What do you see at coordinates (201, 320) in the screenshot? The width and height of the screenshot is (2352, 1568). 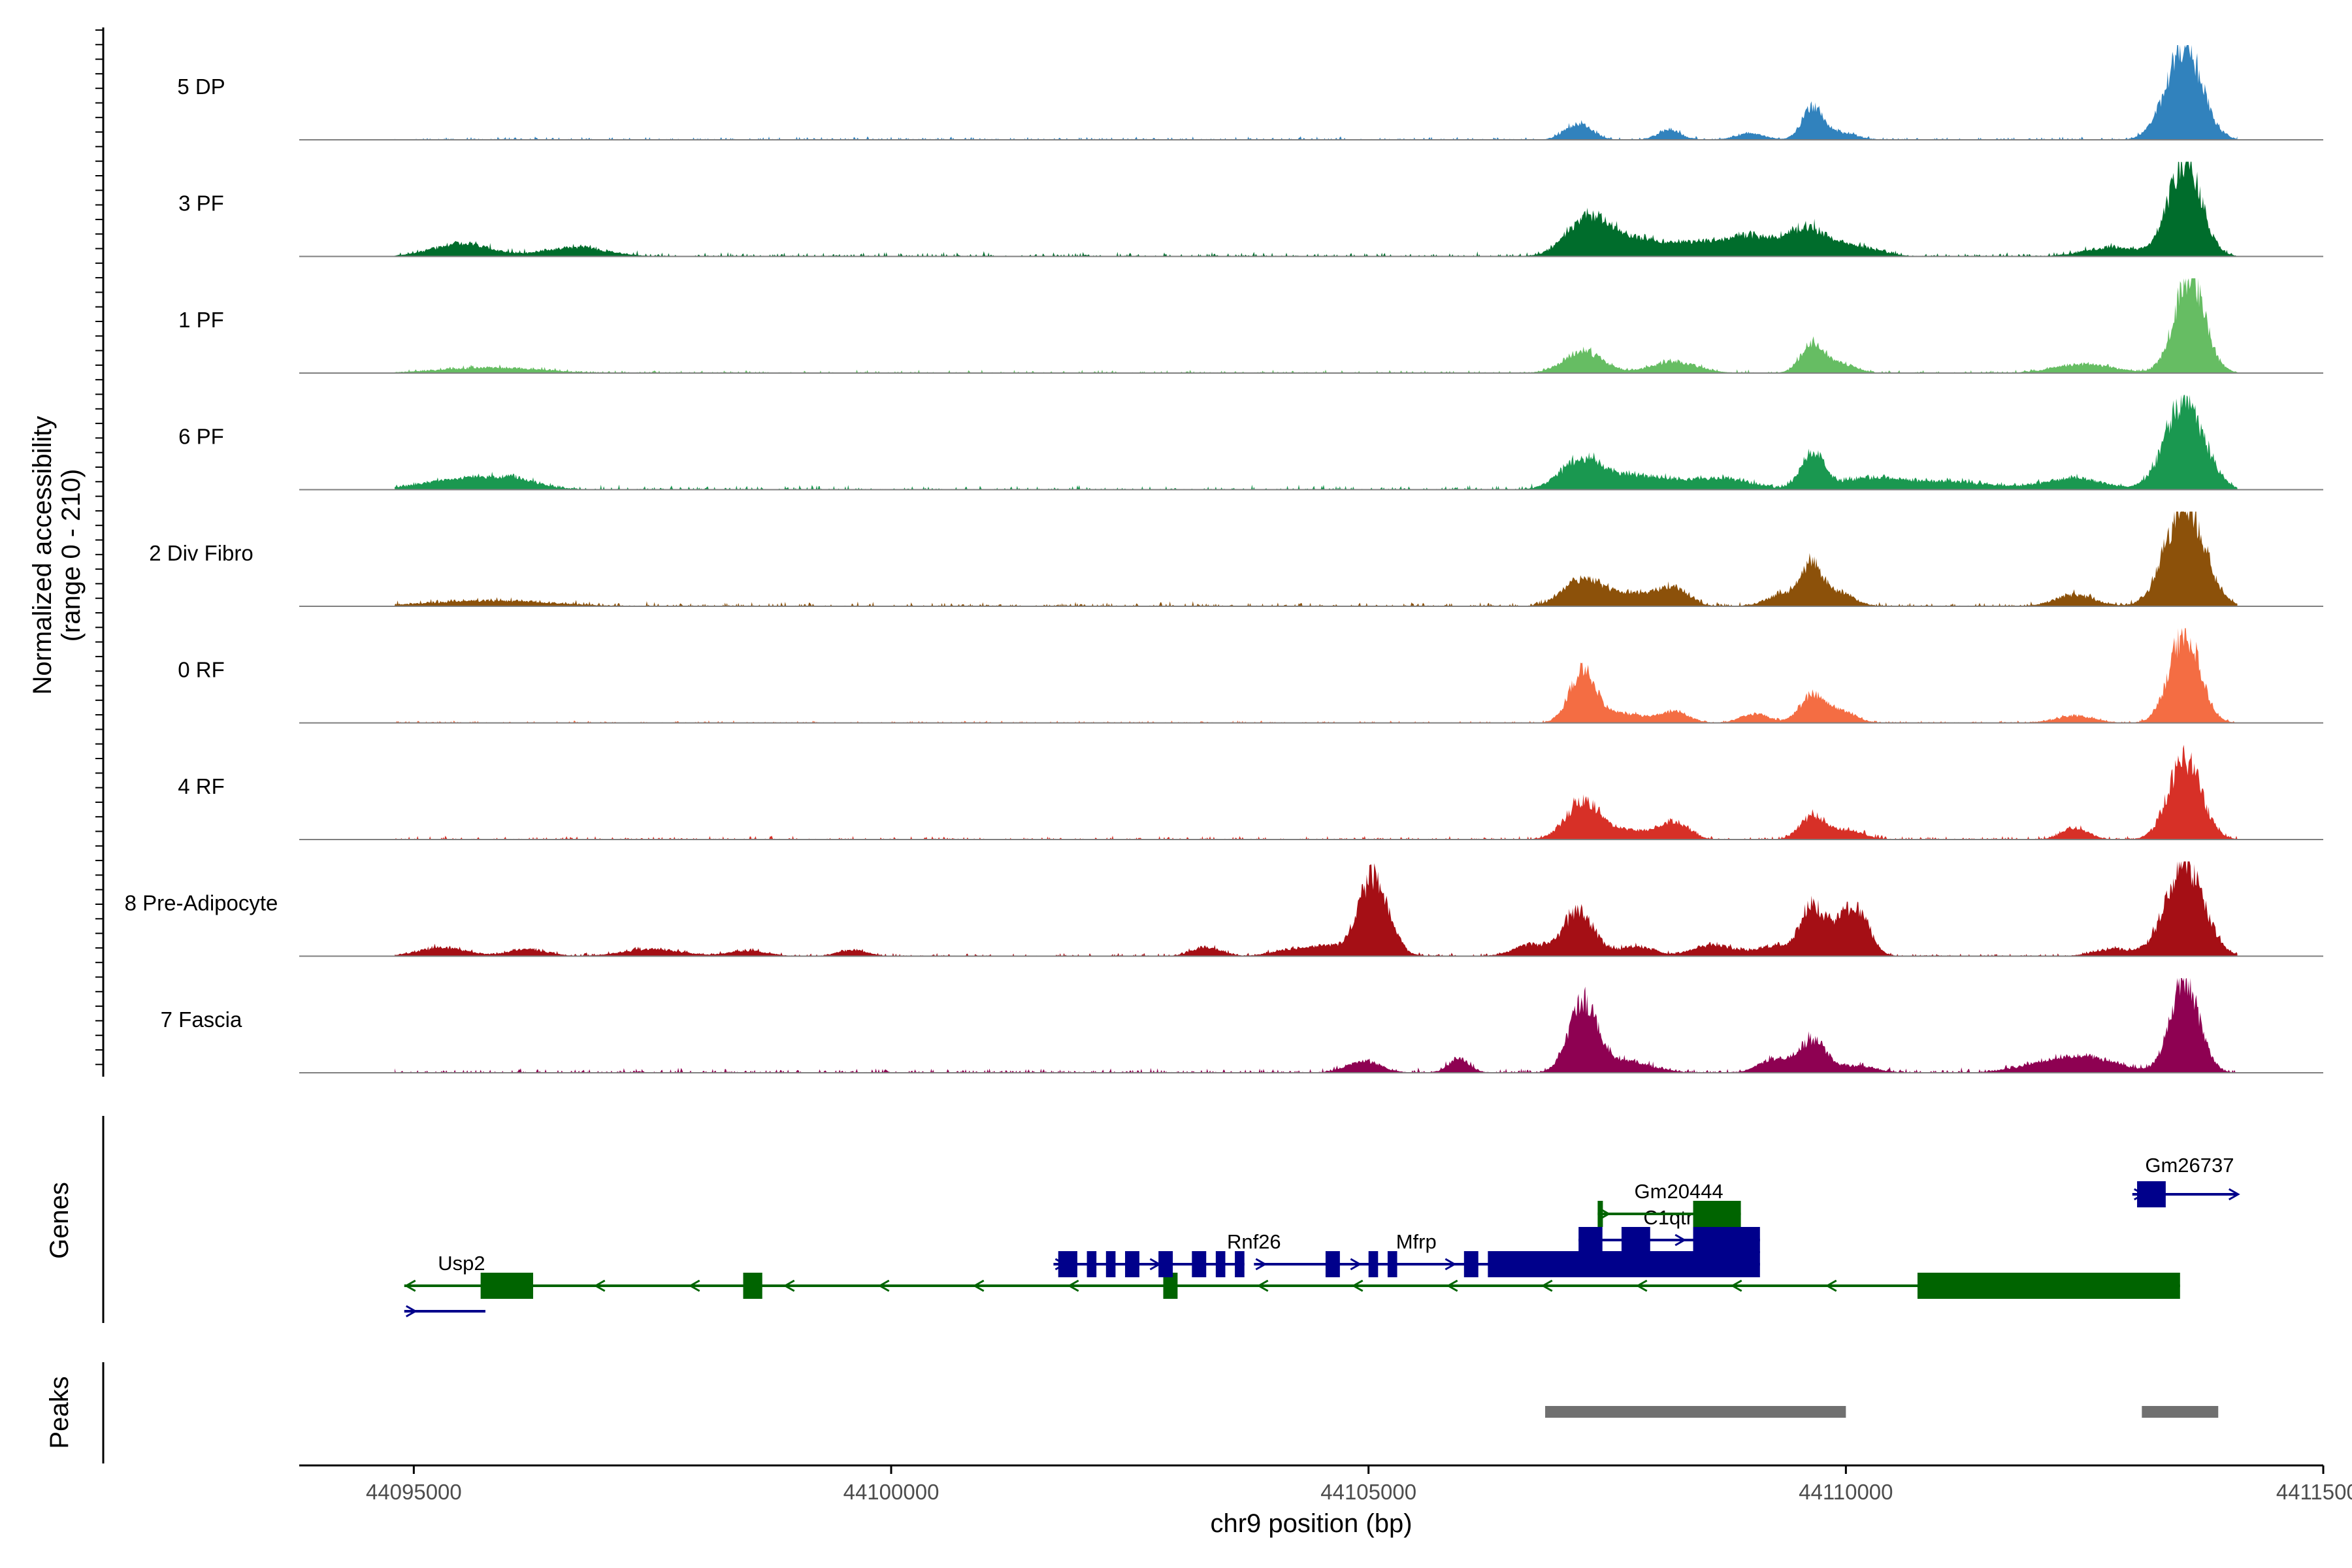 I see `track-label: 1 PF` at bounding box center [201, 320].